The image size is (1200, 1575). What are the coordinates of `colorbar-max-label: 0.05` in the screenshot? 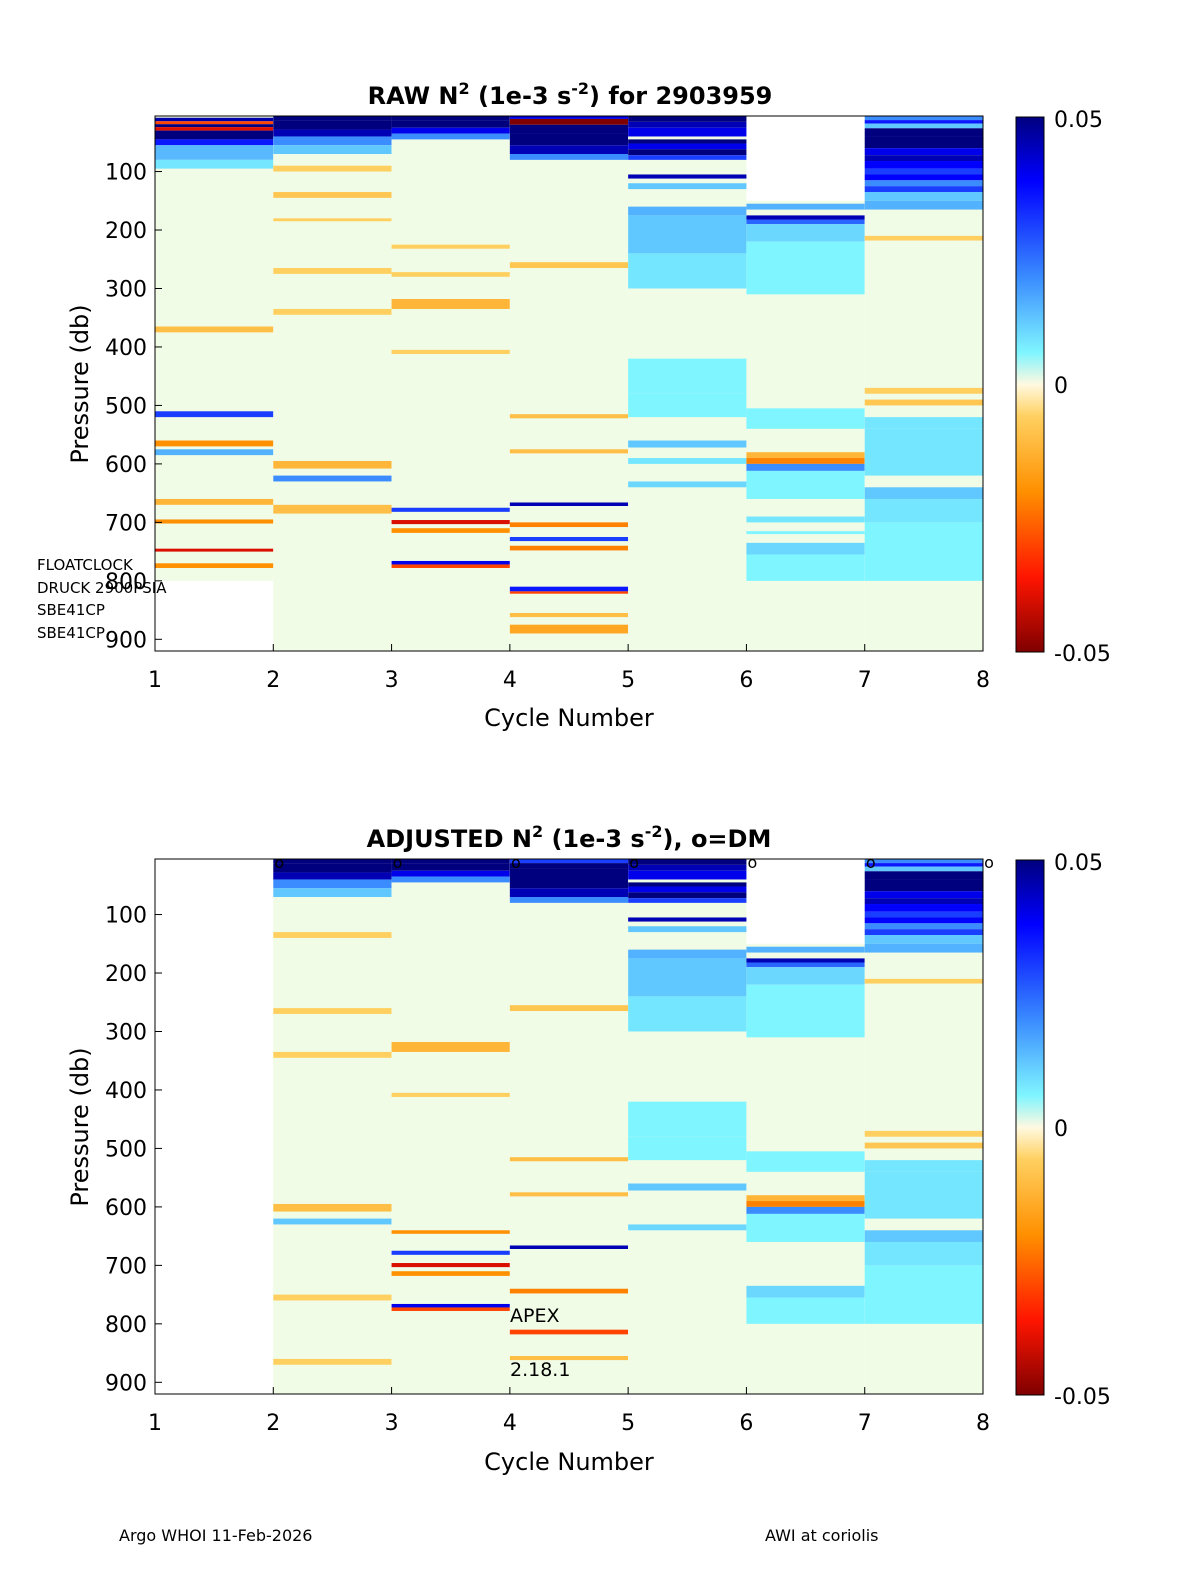 It's located at (1078, 120).